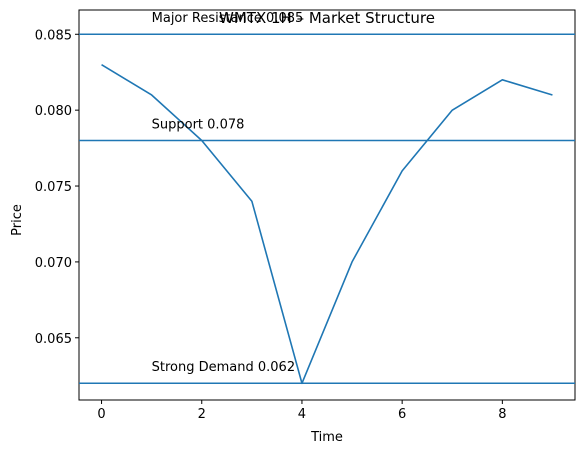  I want to click on x-axis-ticks: 0 2 4 6 8, so click(301, 411).